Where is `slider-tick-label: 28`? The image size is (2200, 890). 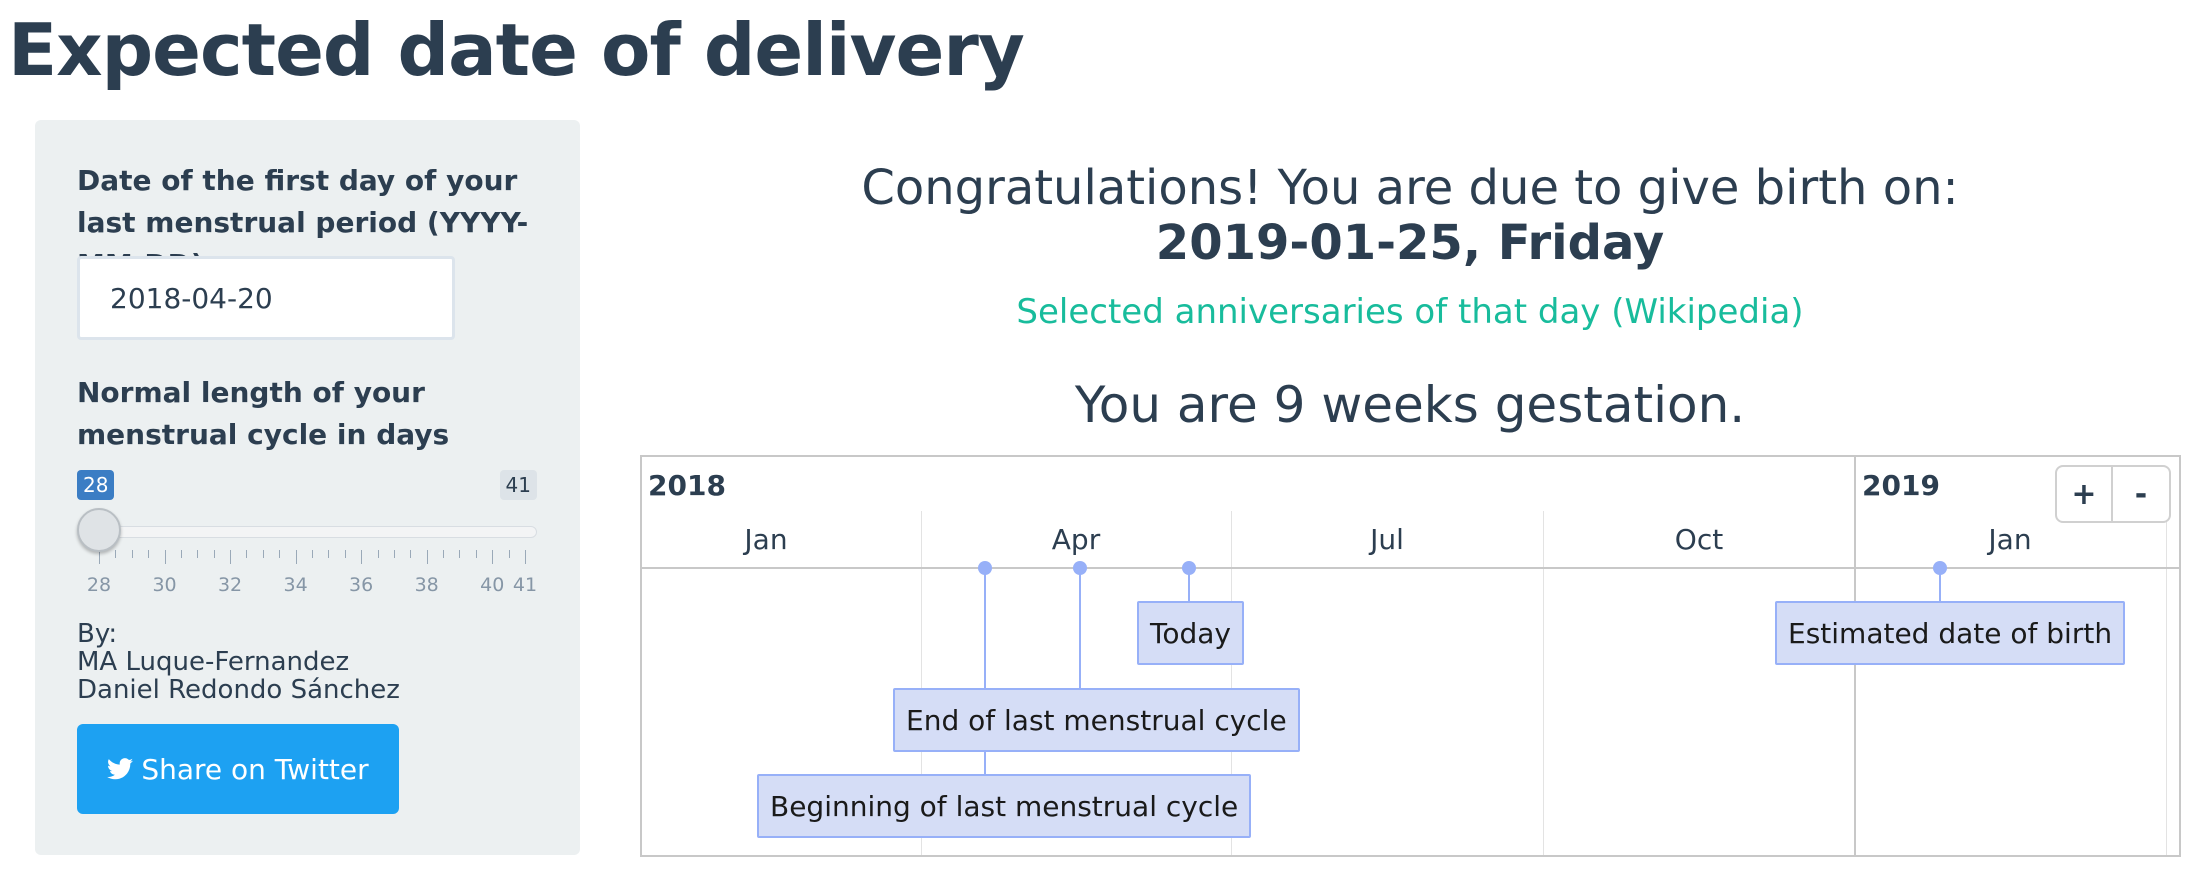
slider-tick-label: 28 is located at coordinates (99, 585).